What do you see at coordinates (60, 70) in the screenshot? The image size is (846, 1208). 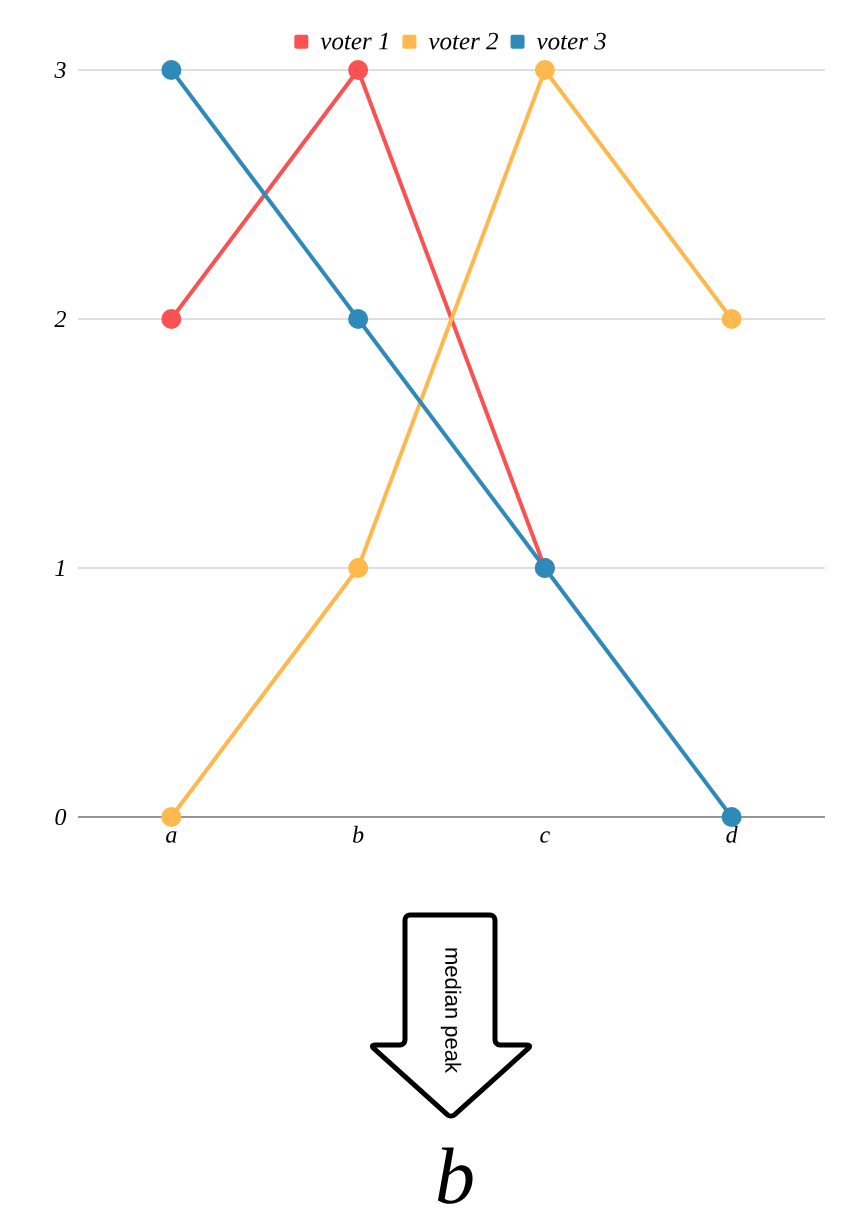 I see `y-tick-label: 3` at bounding box center [60, 70].